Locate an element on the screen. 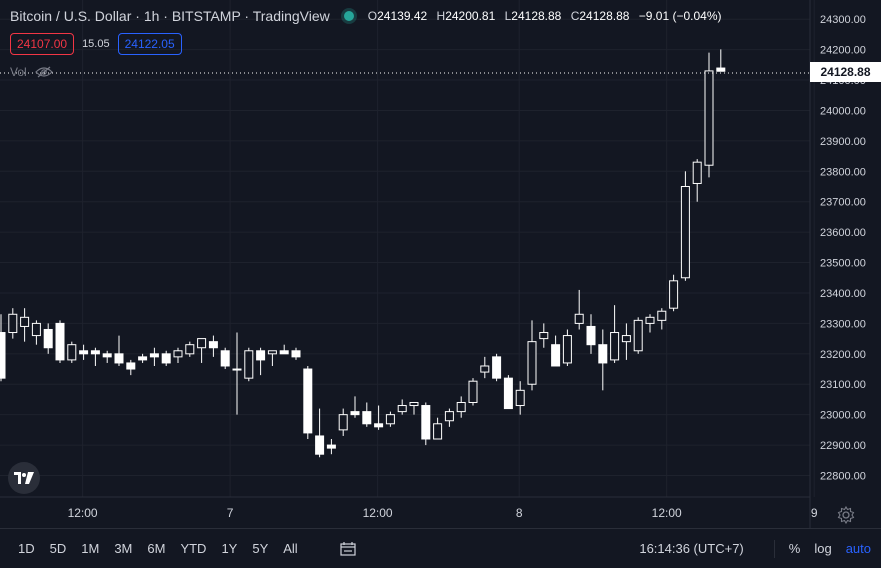  sell-button: 24107.00 is located at coordinates (42, 44).